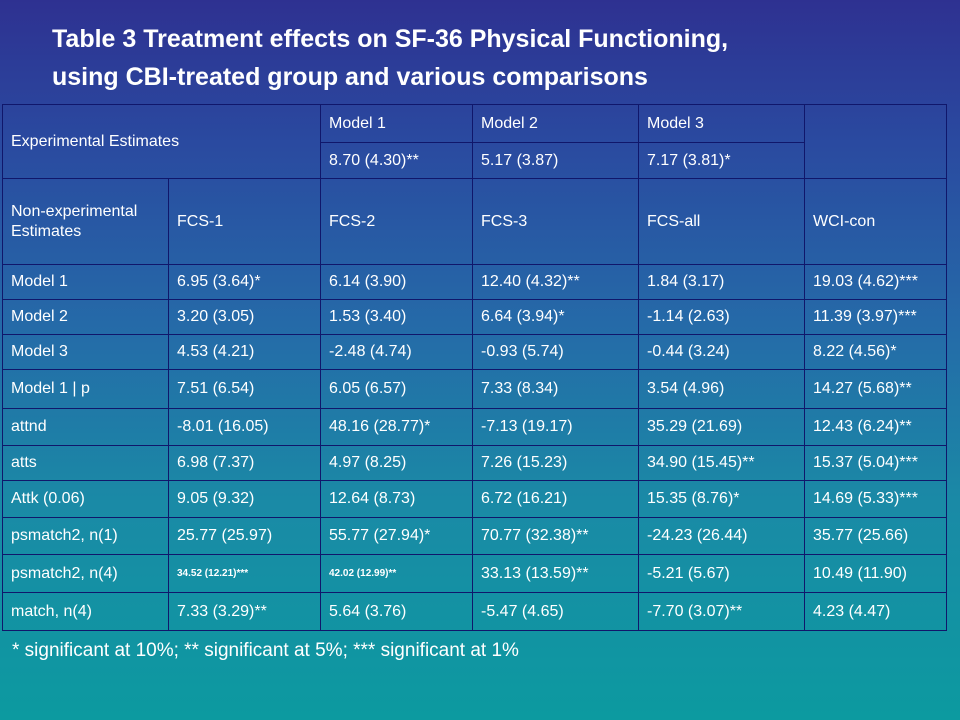  Describe the element at coordinates (396, 160) in the screenshot. I see `experimental-value-model-1: 8.70 (4.30)**` at that location.